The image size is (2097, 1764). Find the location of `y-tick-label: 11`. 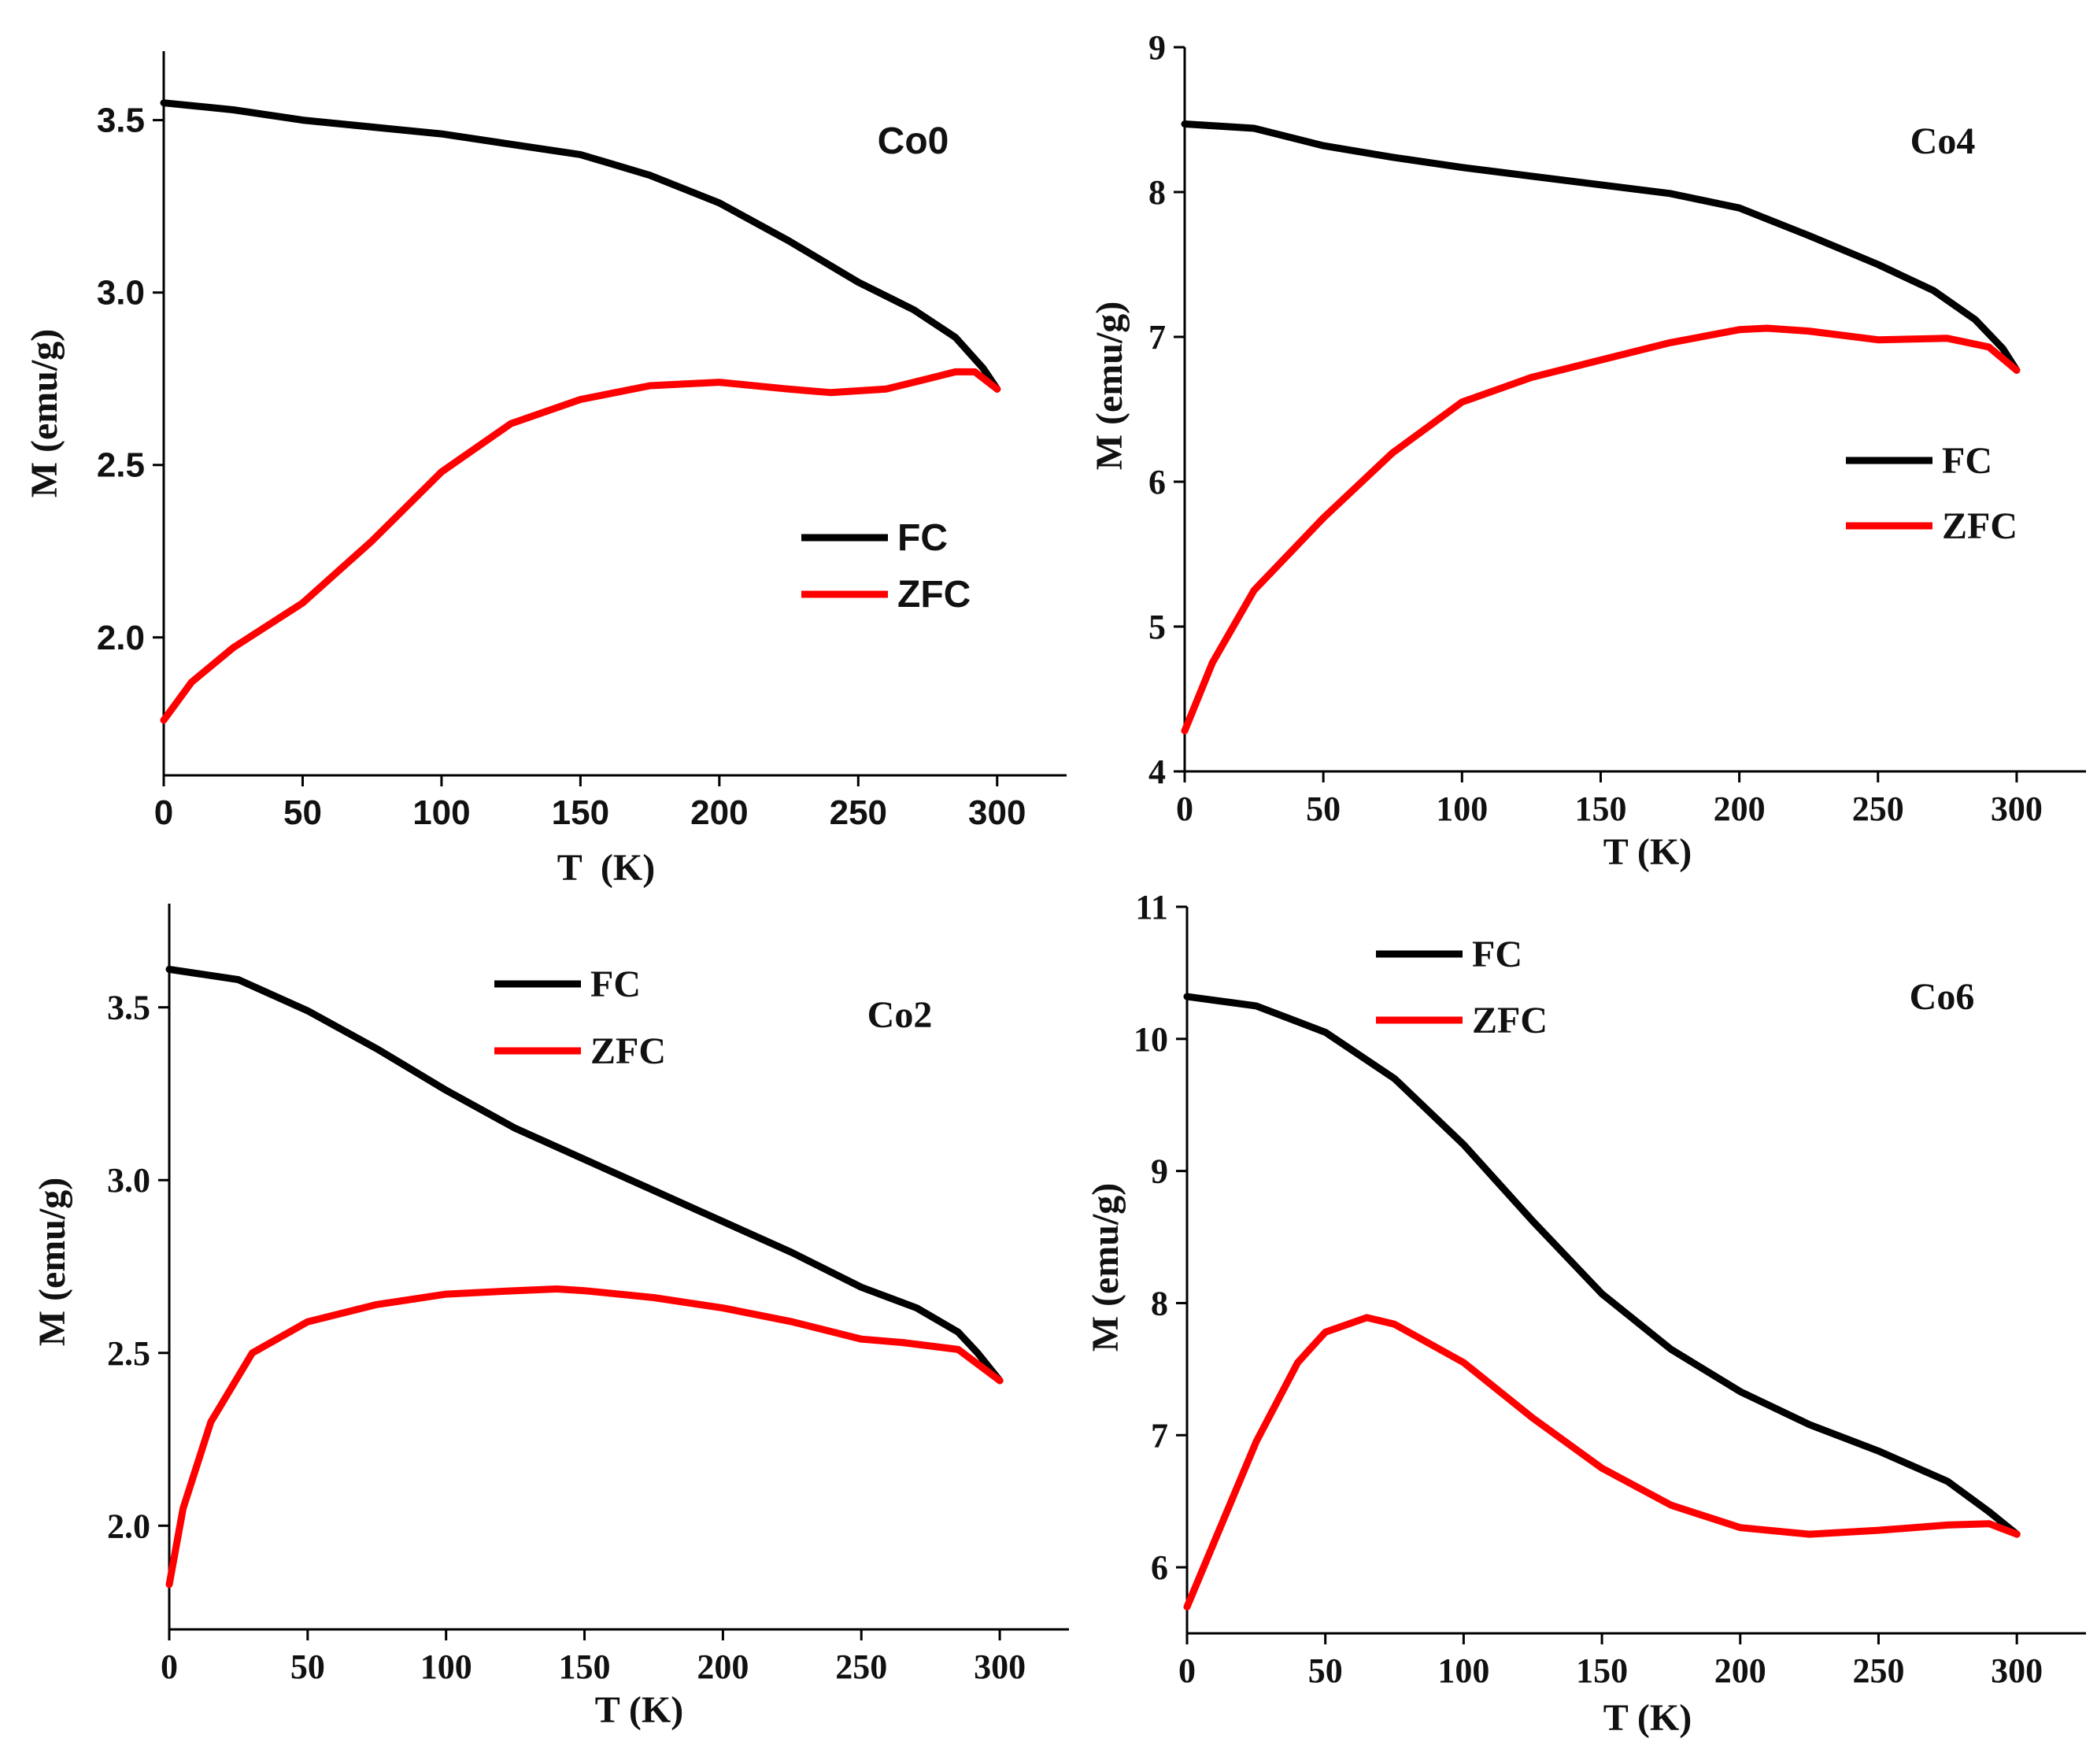

y-tick-label: 11 is located at coordinates (1151, 907).